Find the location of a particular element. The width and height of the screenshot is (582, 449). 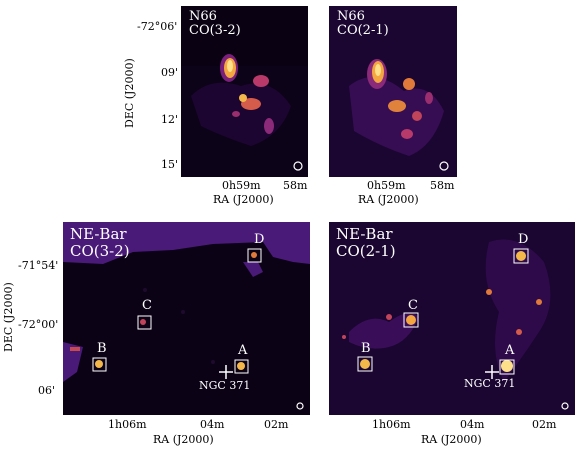

top-right-ra-tick-2: 58m is located at coordinates (442, 185).